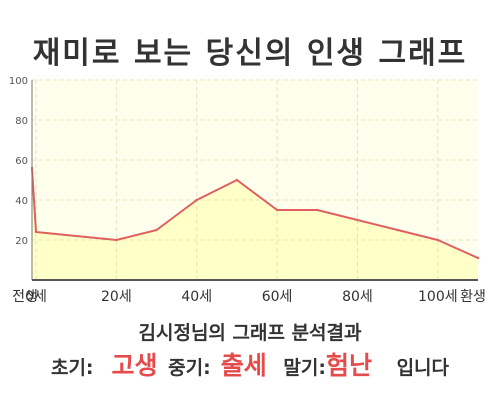 Image resolution: width=500 pixels, height=400 pixels. What do you see at coordinates (36, 297) in the screenshot?
I see `x-tick-label: 0세` at bounding box center [36, 297].